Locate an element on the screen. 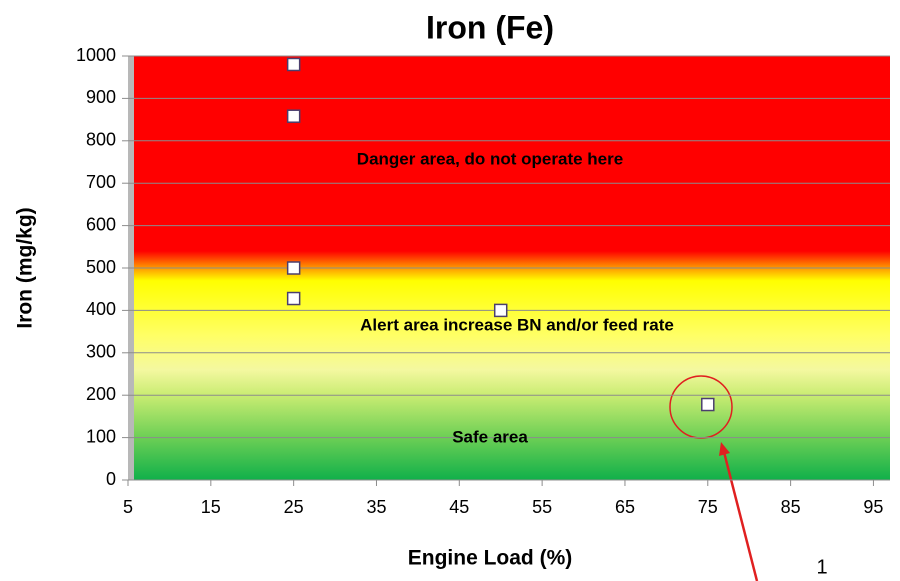 The width and height of the screenshot is (900, 581). x-tick-label: 5 is located at coordinates (128, 507).